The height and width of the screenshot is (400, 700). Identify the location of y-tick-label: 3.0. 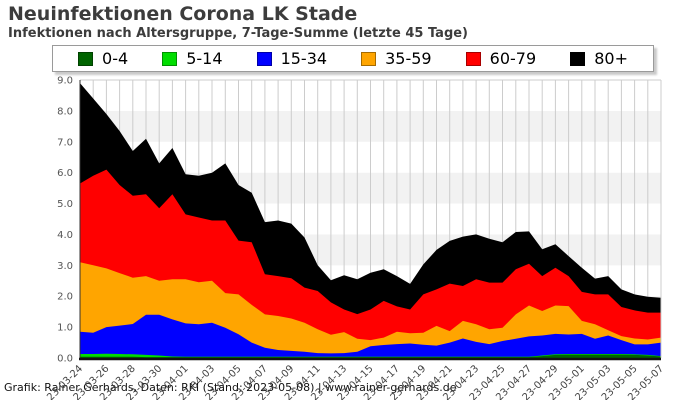
(65, 266).